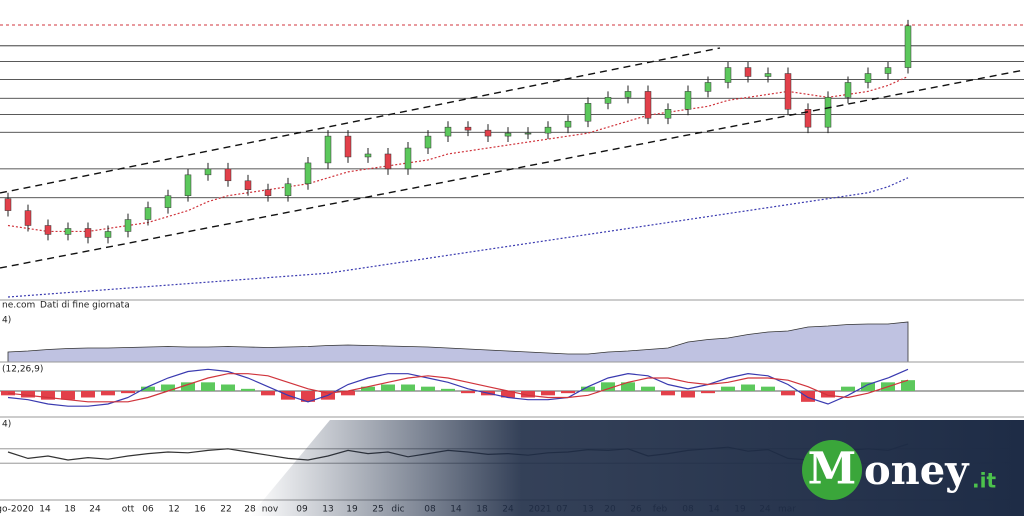 This screenshot has height=516, width=1024. Describe the element at coordinates (45, 510) in the screenshot. I see `x-tick-label: 14` at that location.